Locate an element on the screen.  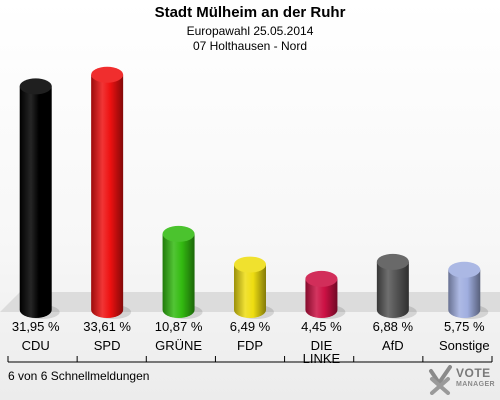
bar-spd is located at coordinates (111, 192).